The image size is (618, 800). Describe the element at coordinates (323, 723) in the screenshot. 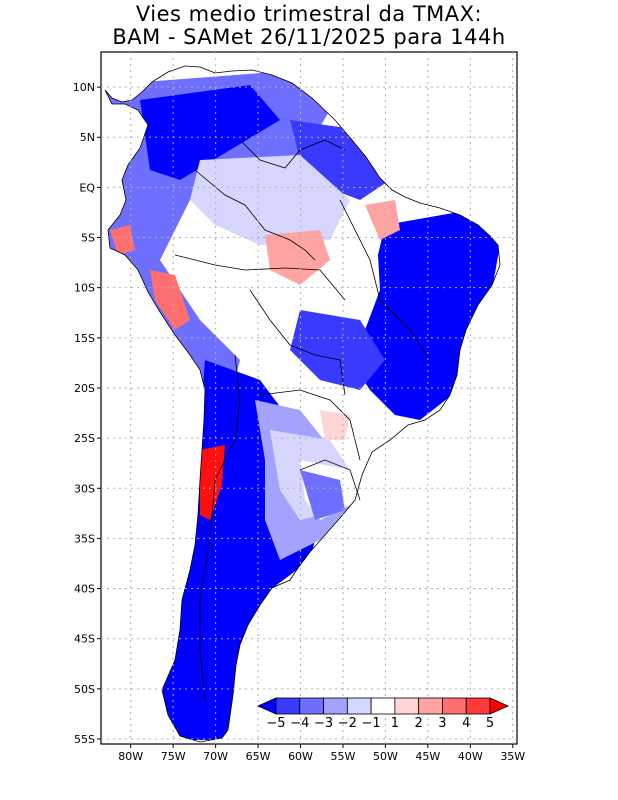

I see `colorbar-label: −3` at that location.